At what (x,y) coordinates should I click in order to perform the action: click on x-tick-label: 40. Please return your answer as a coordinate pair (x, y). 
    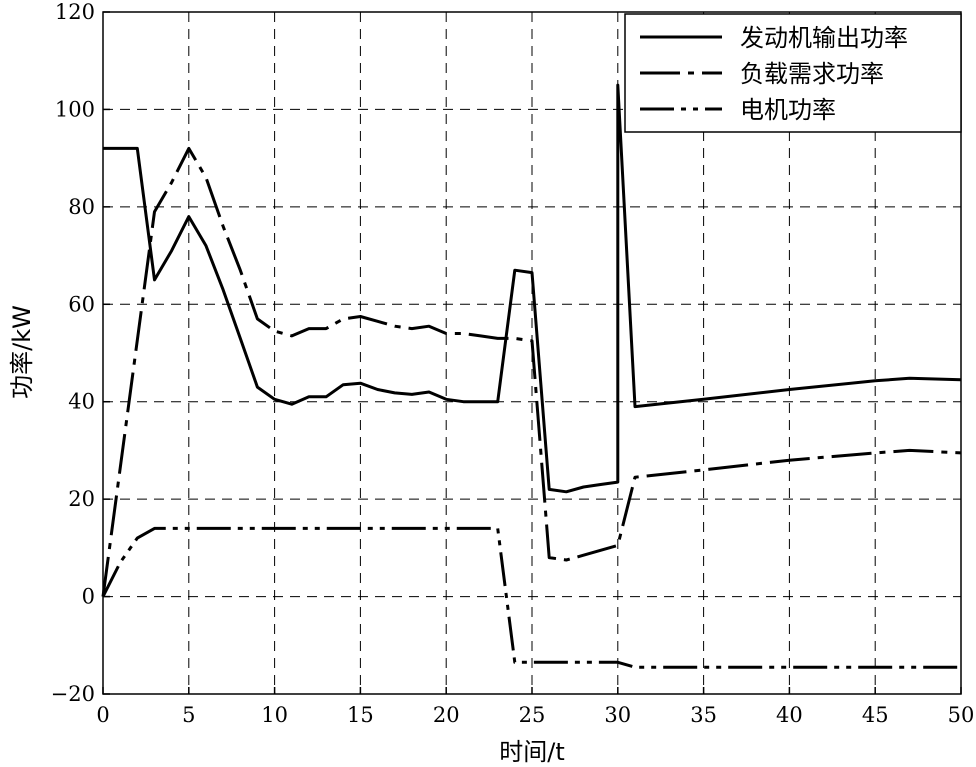
    Looking at the image, I should click on (789, 715).